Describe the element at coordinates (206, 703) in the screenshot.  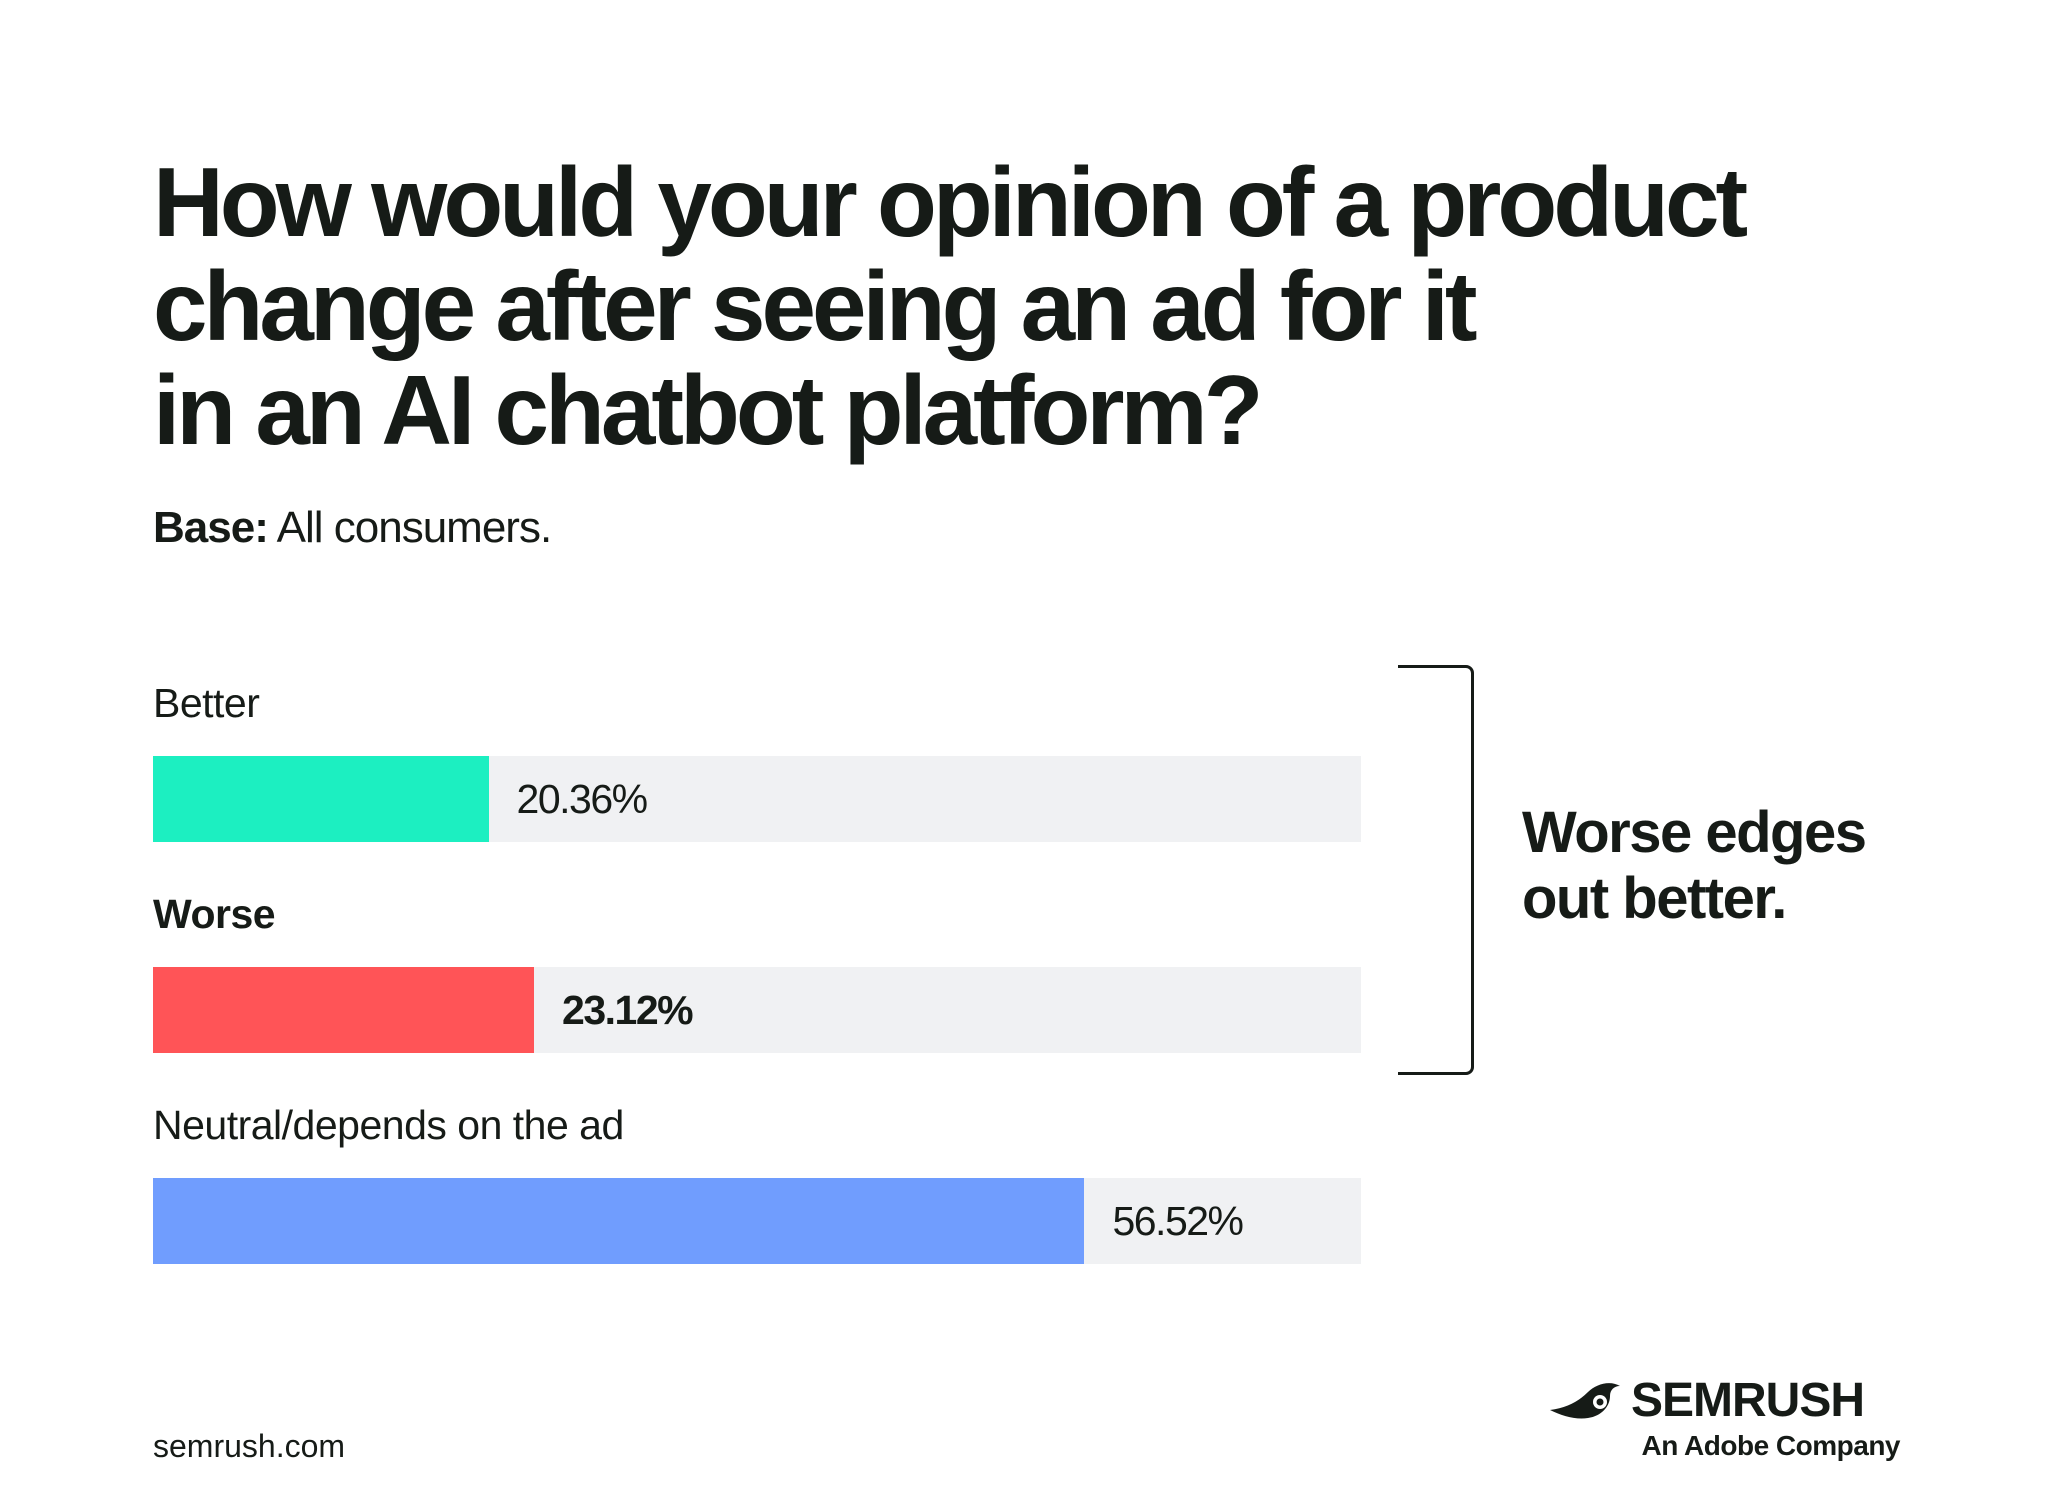
I see `bar-category-label: Better` at that location.